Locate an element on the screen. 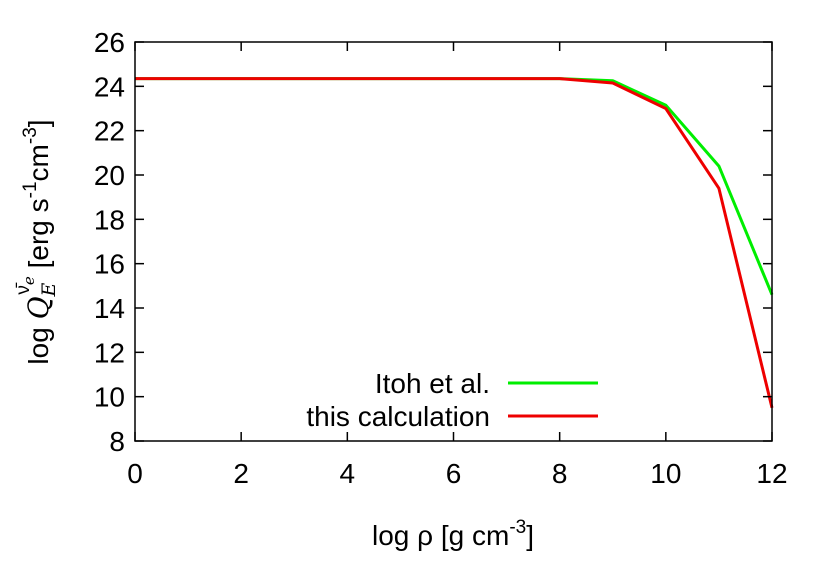 The height and width of the screenshot is (581, 830). x-tick-label: 8 is located at coordinates (560, 473).